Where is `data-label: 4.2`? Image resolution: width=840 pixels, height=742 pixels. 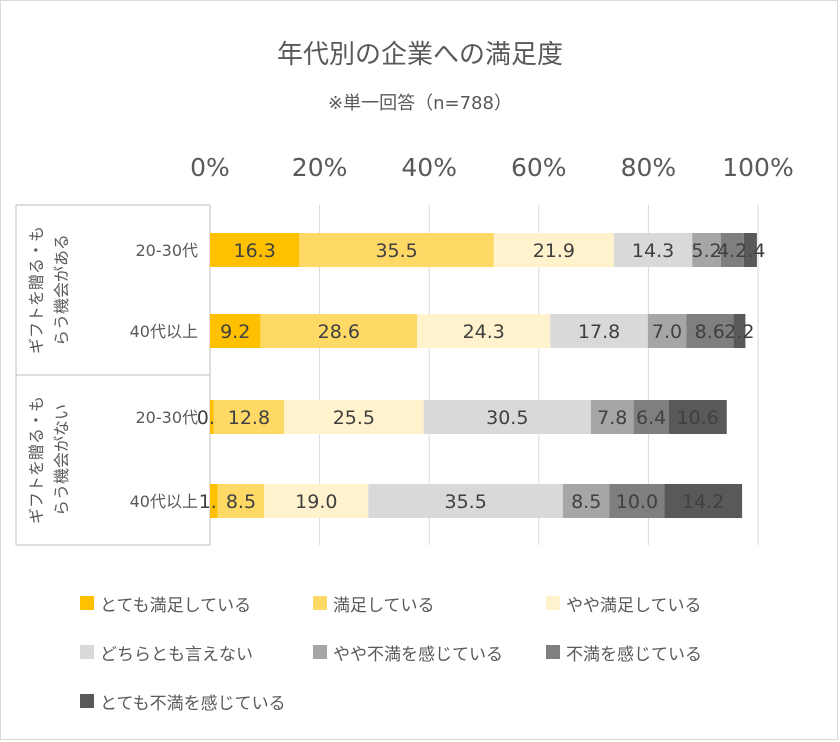
data-label: 4.2 is located at coordinates (732, 251).